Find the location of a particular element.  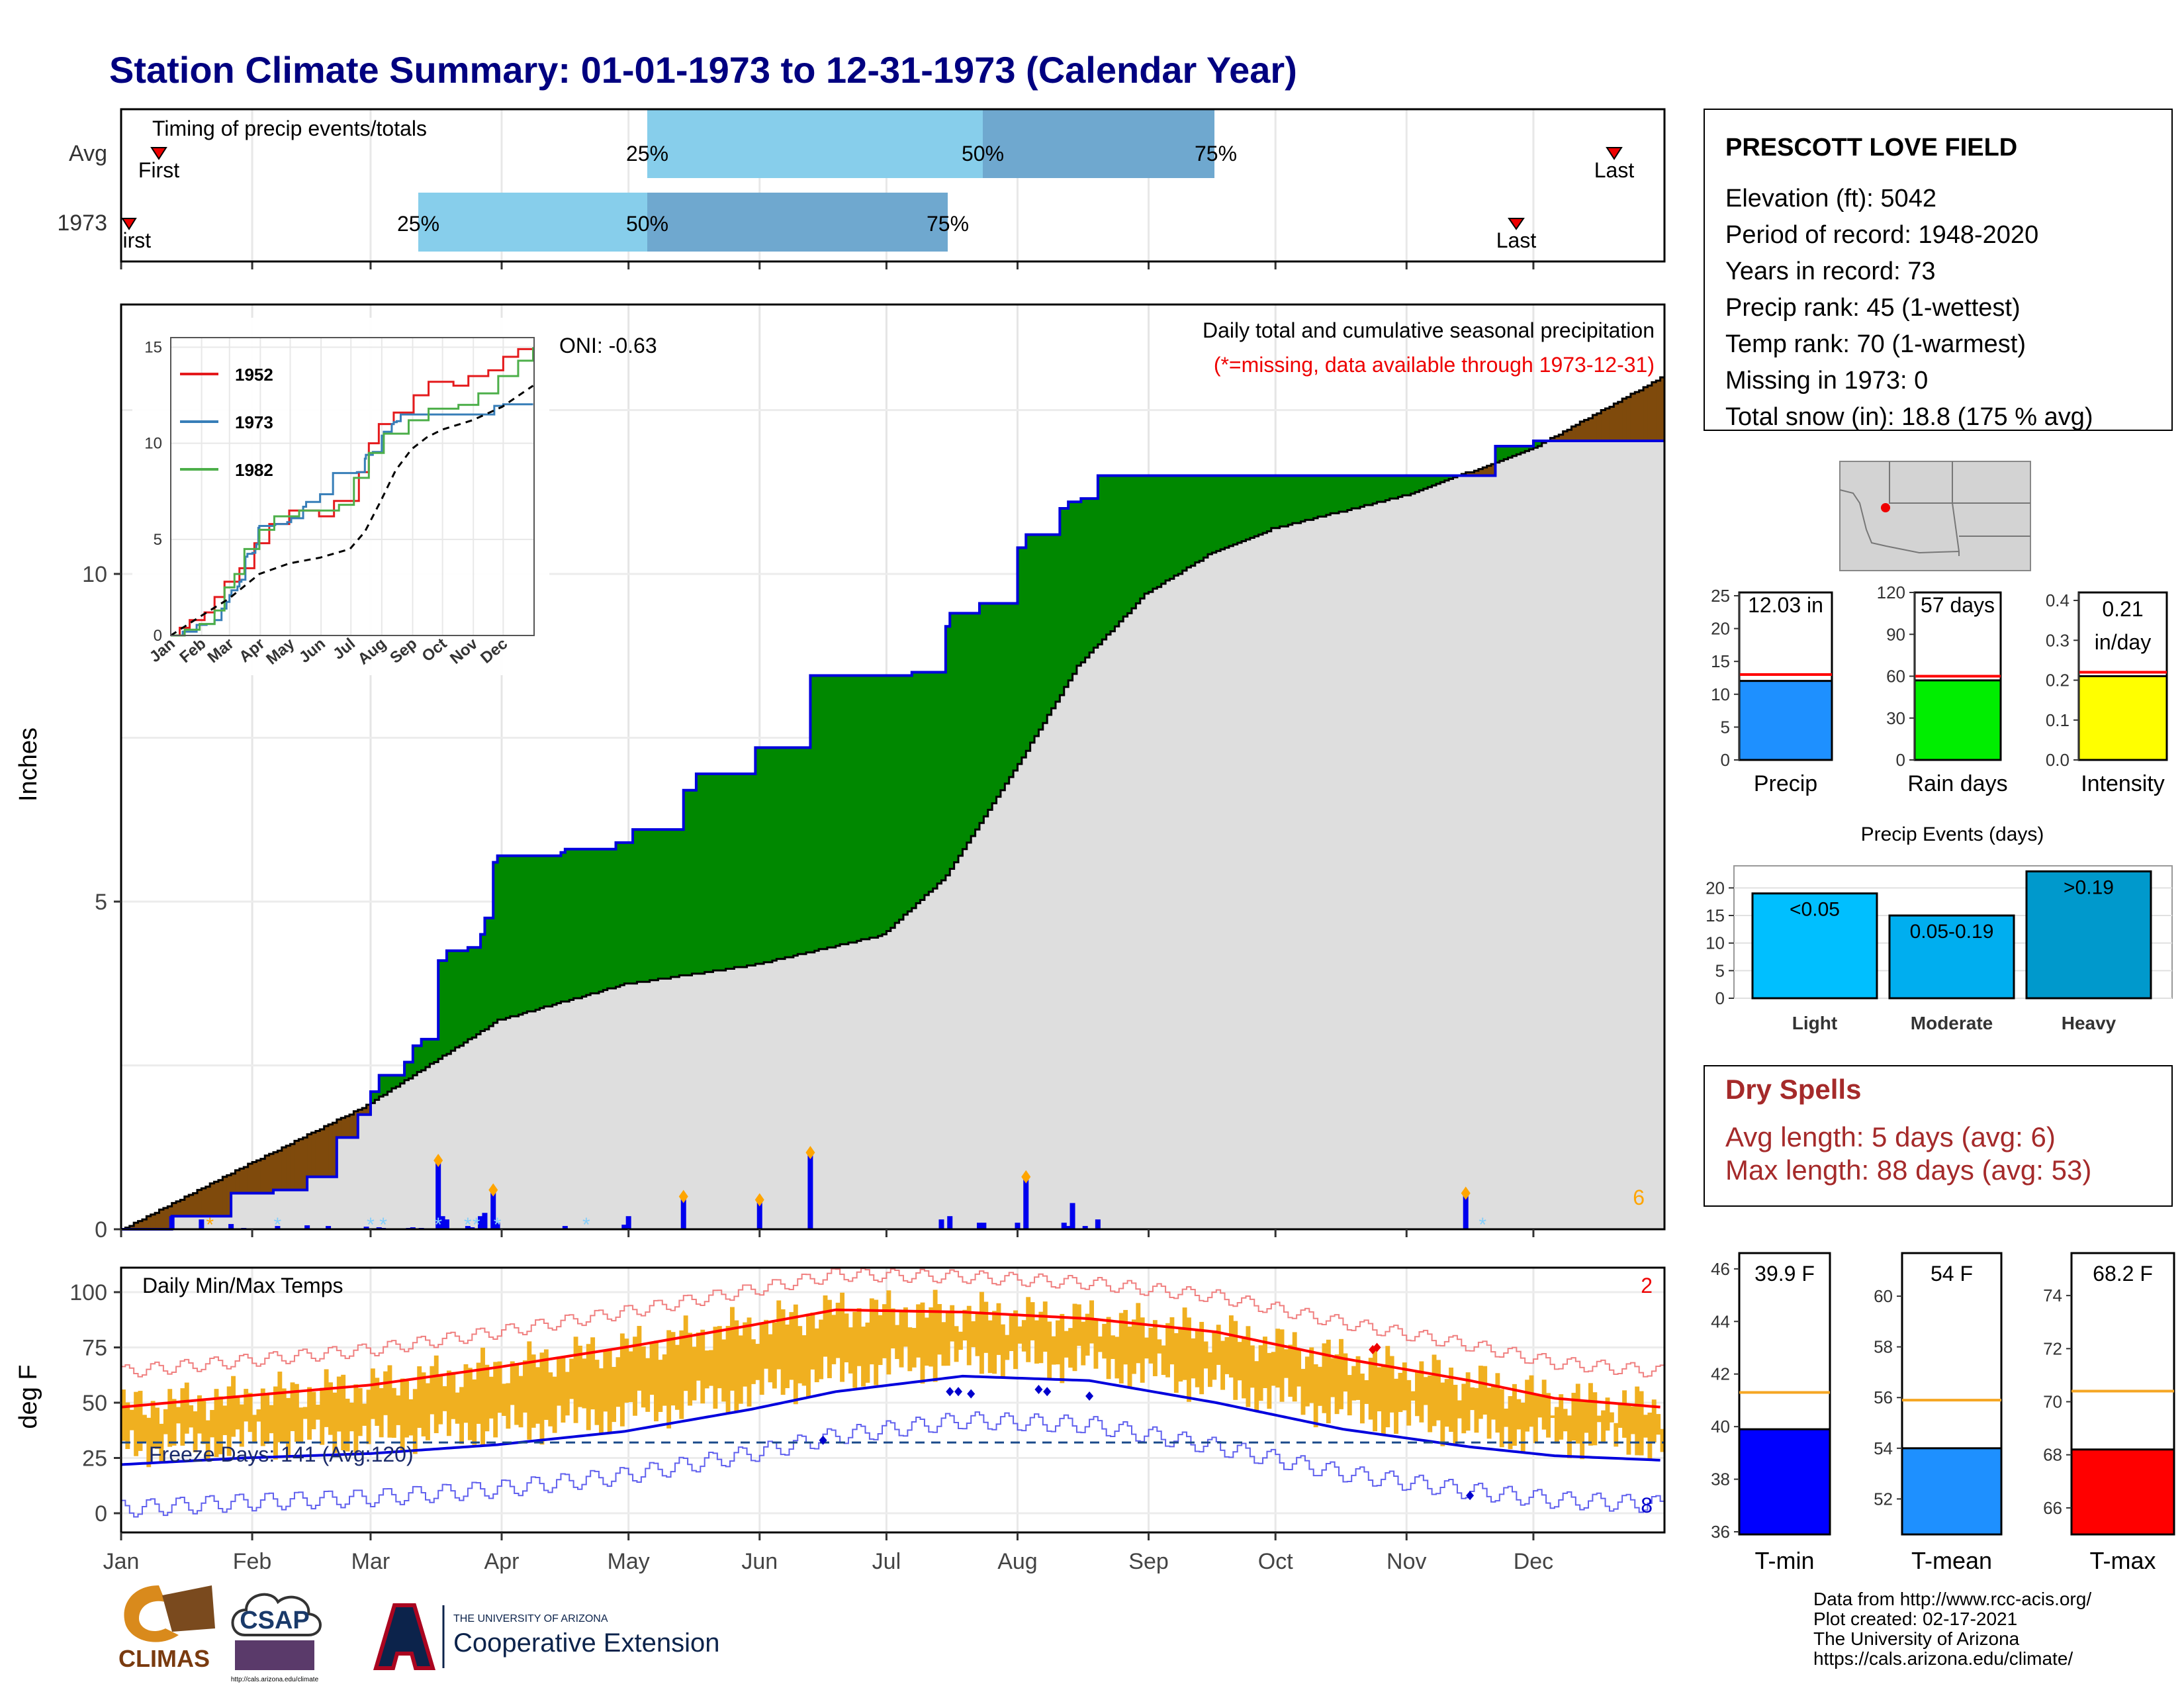

mini-bar-ticklabel-2-0: 0.0 is located at coordinates (2058, 760).